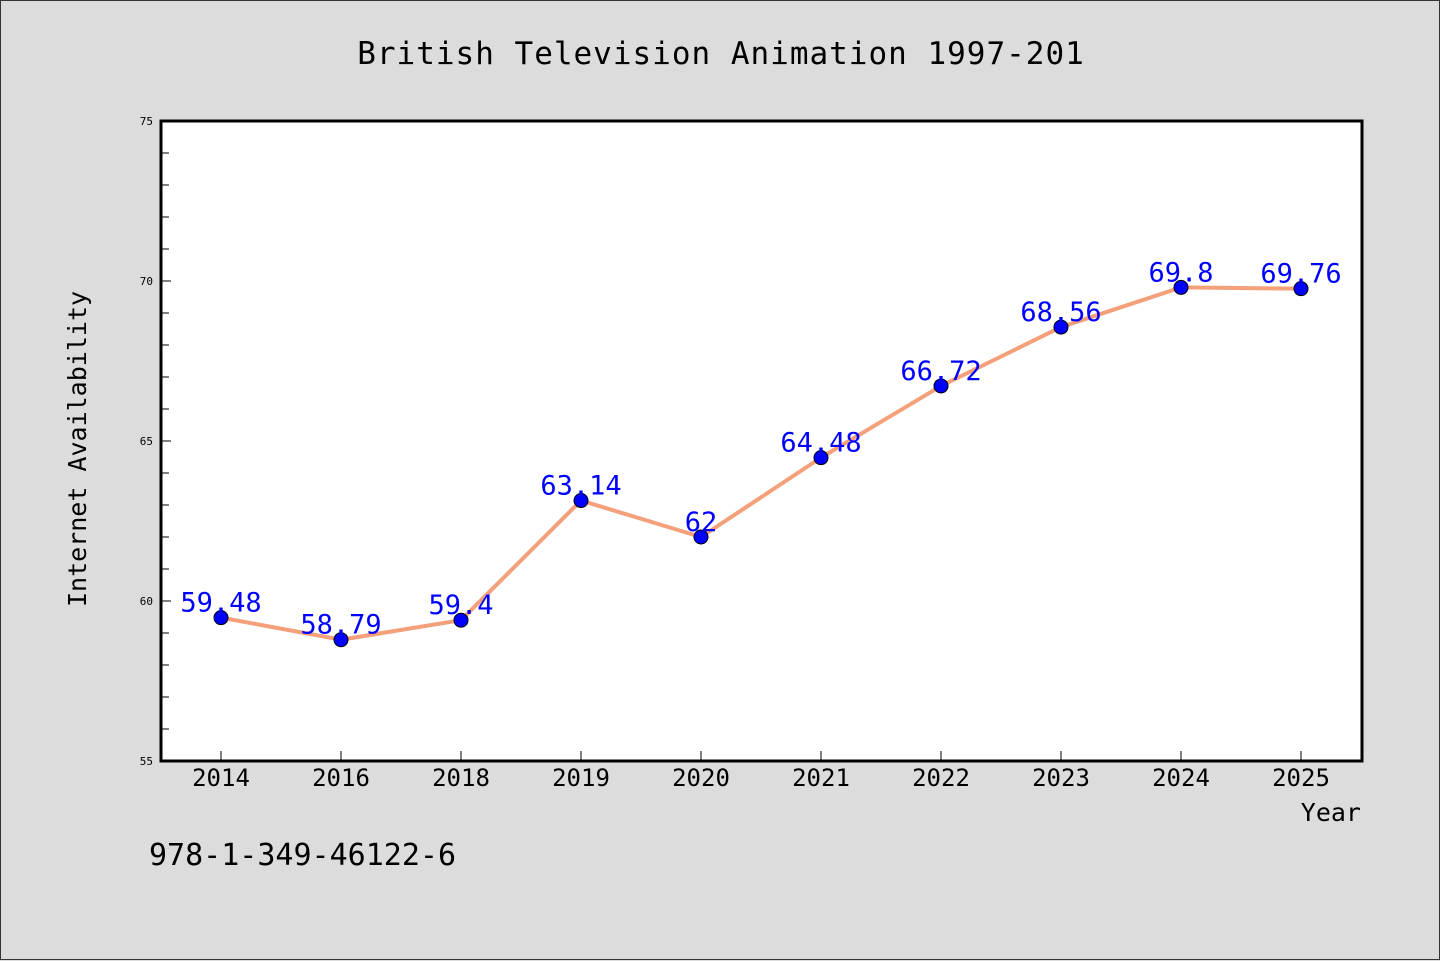 The width and height of the screenshot is (1440, 961). I want to click on data-label: 69.76, so click(1300, 274).